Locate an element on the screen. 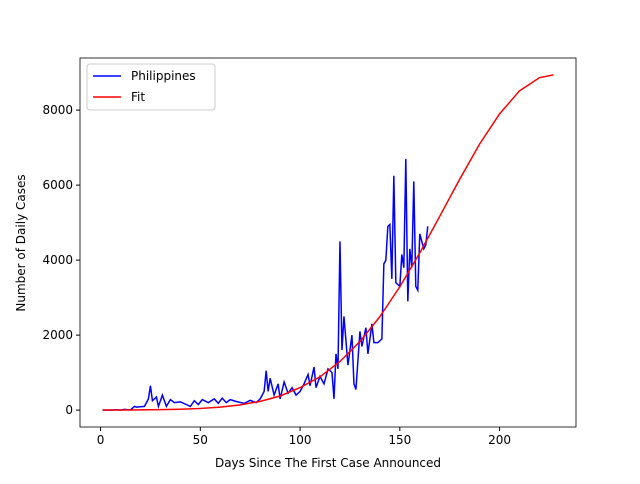  x-tick-label: 200 is located at coordinates (499, 440).